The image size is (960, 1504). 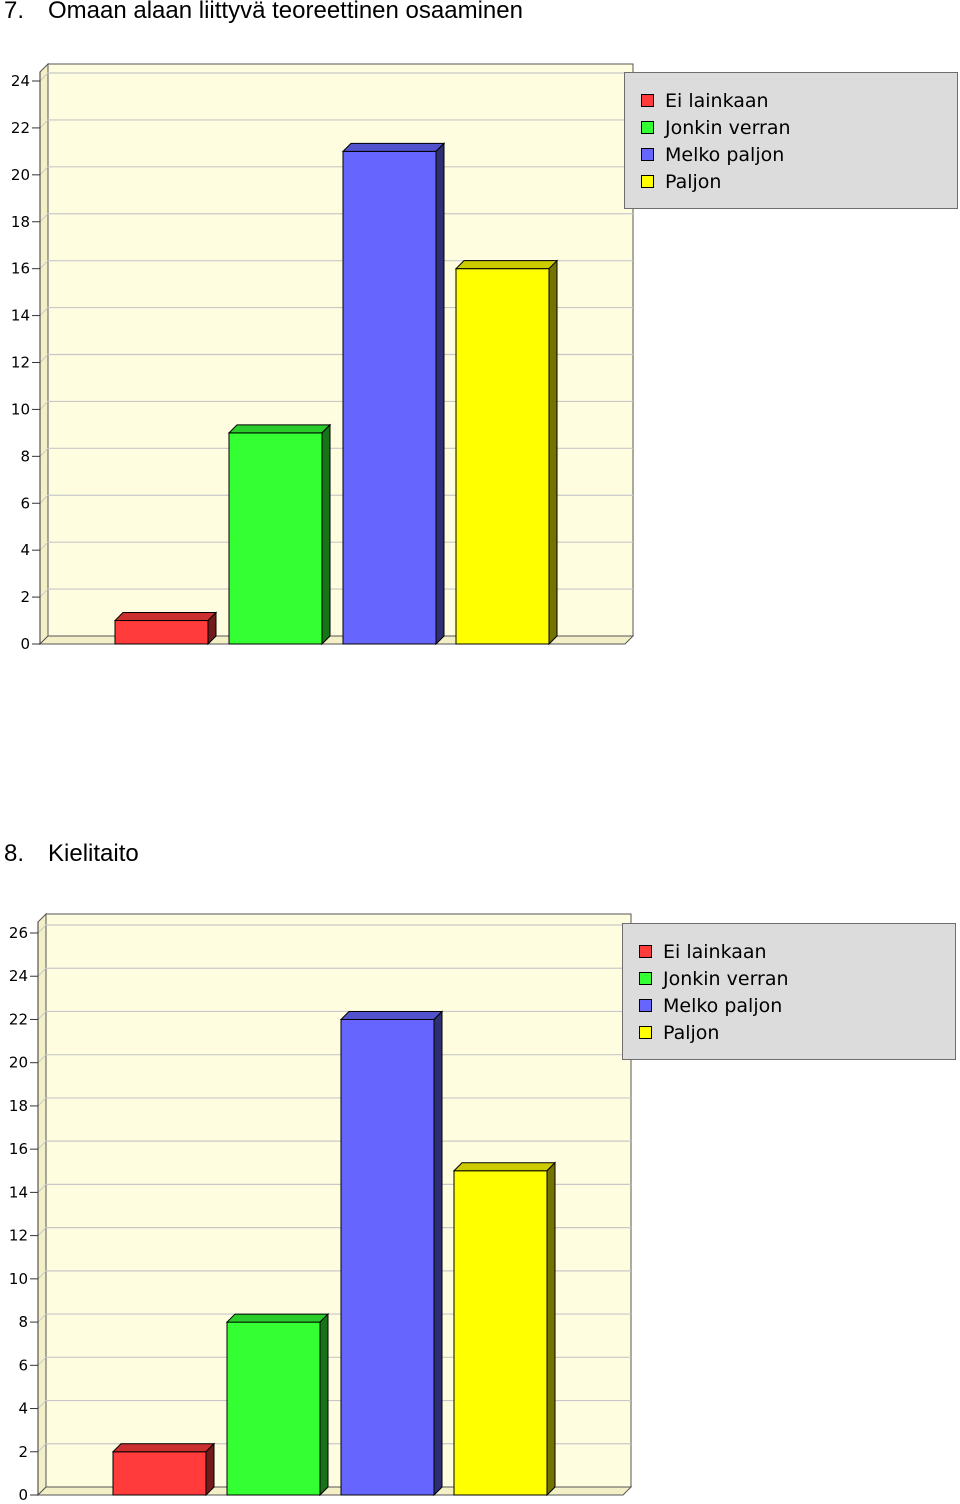 What do you see at coordinates (645, 1032) in the screenshot?
I see `legend-swatch-yellow` at bounding box center [645, 1032].